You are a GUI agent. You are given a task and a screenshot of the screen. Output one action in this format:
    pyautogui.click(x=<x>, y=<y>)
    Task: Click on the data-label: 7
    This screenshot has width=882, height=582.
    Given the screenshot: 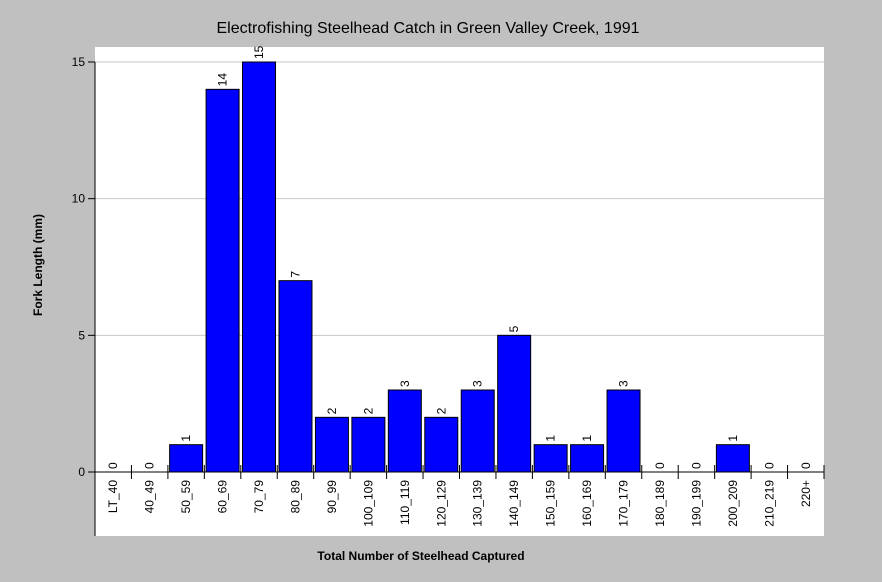 What is the action you would take?
    pyautogui.click(x=295, y=274)
    